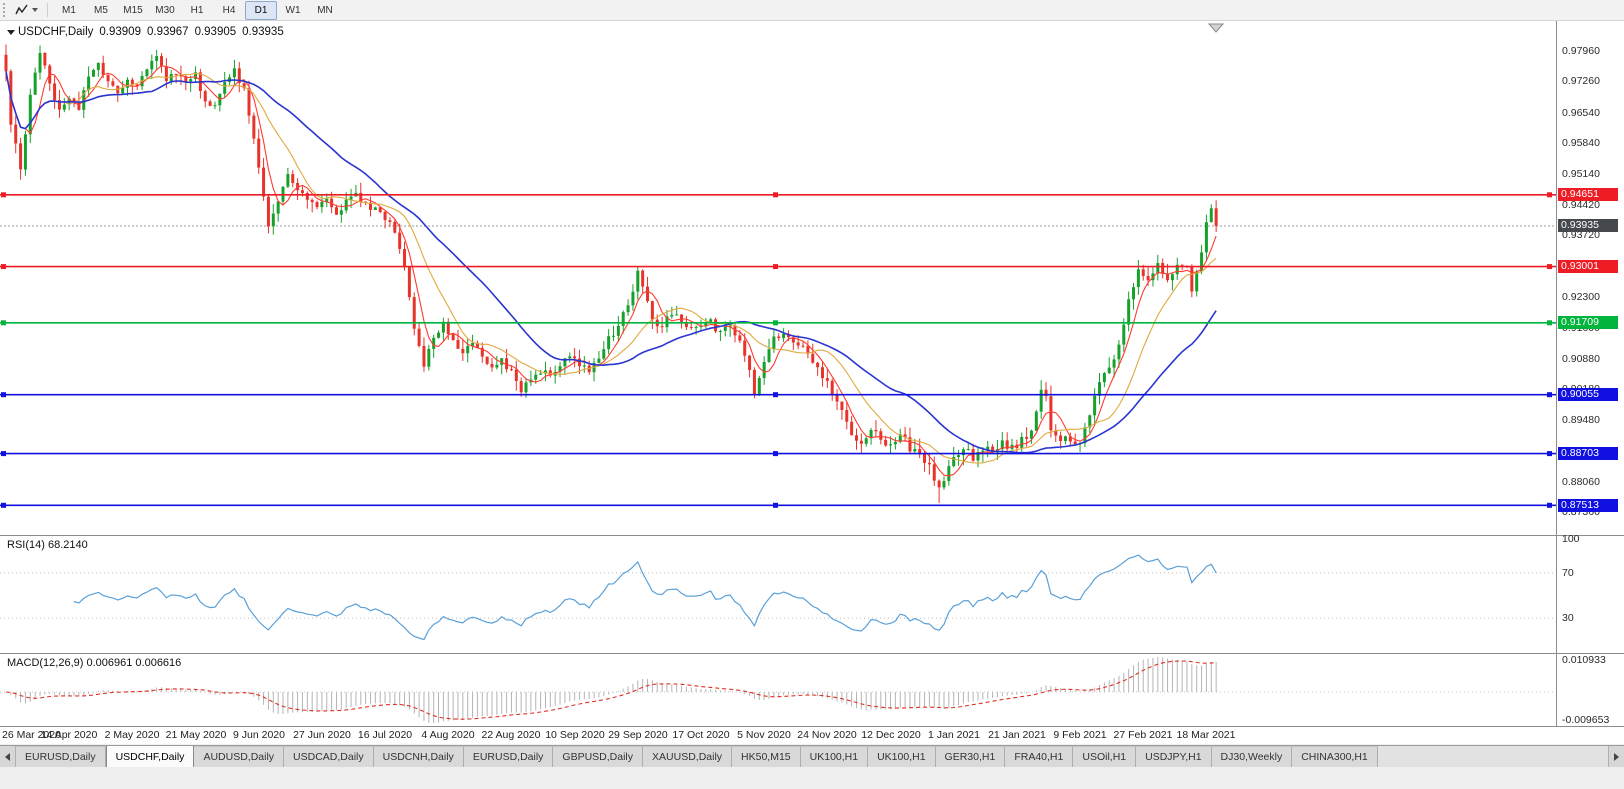 The height and width of the screenshot is (789, 1624). I want to click on timeframe-buttons: M1 M5 M15 M30 H1 H4 D1 W1 MN, so click(197, 10).